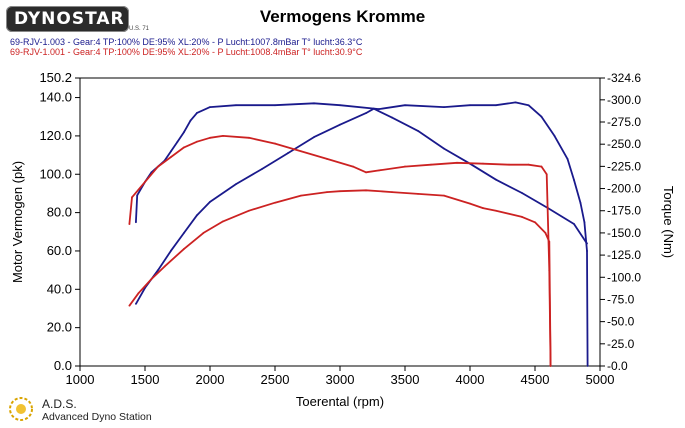 The width and height of the screenshot is (685, 428). Describe the element at coordinates (624, 100) in the screenshot. I see `y2-tick-label: -300.0` at that location.